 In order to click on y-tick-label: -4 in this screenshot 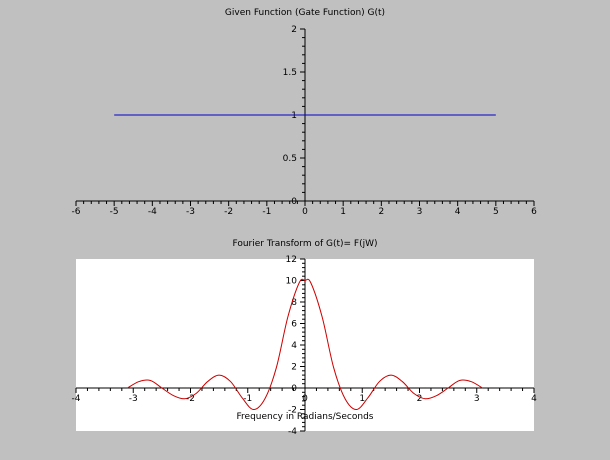, I will do `click(292, 432)`.